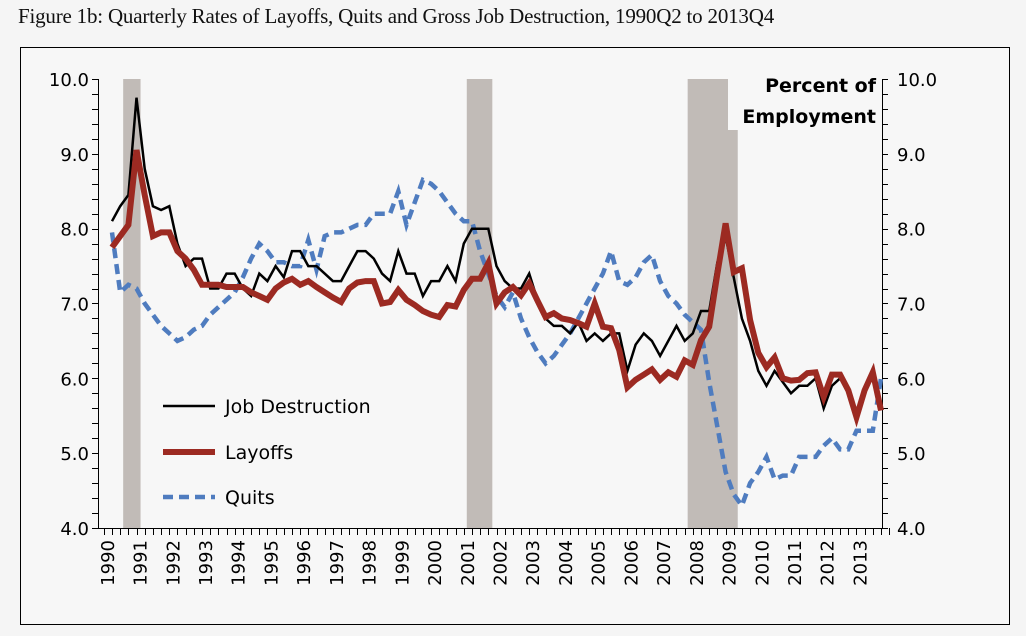 Image resolution: width=1026 pixels, height=636 pixels. I want to click on legend-item-layoffs: Layoffs, so click(228, 453).